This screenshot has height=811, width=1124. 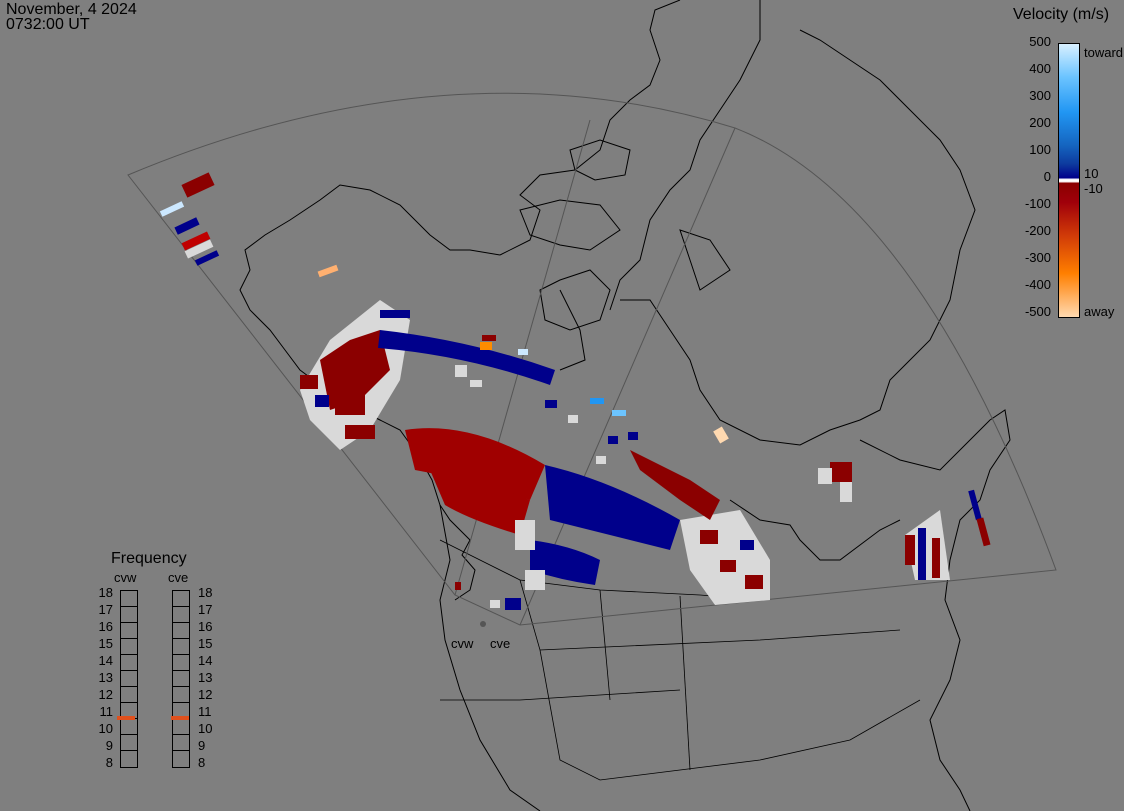 I want to click on arc-main, so click(x=628, y=519).